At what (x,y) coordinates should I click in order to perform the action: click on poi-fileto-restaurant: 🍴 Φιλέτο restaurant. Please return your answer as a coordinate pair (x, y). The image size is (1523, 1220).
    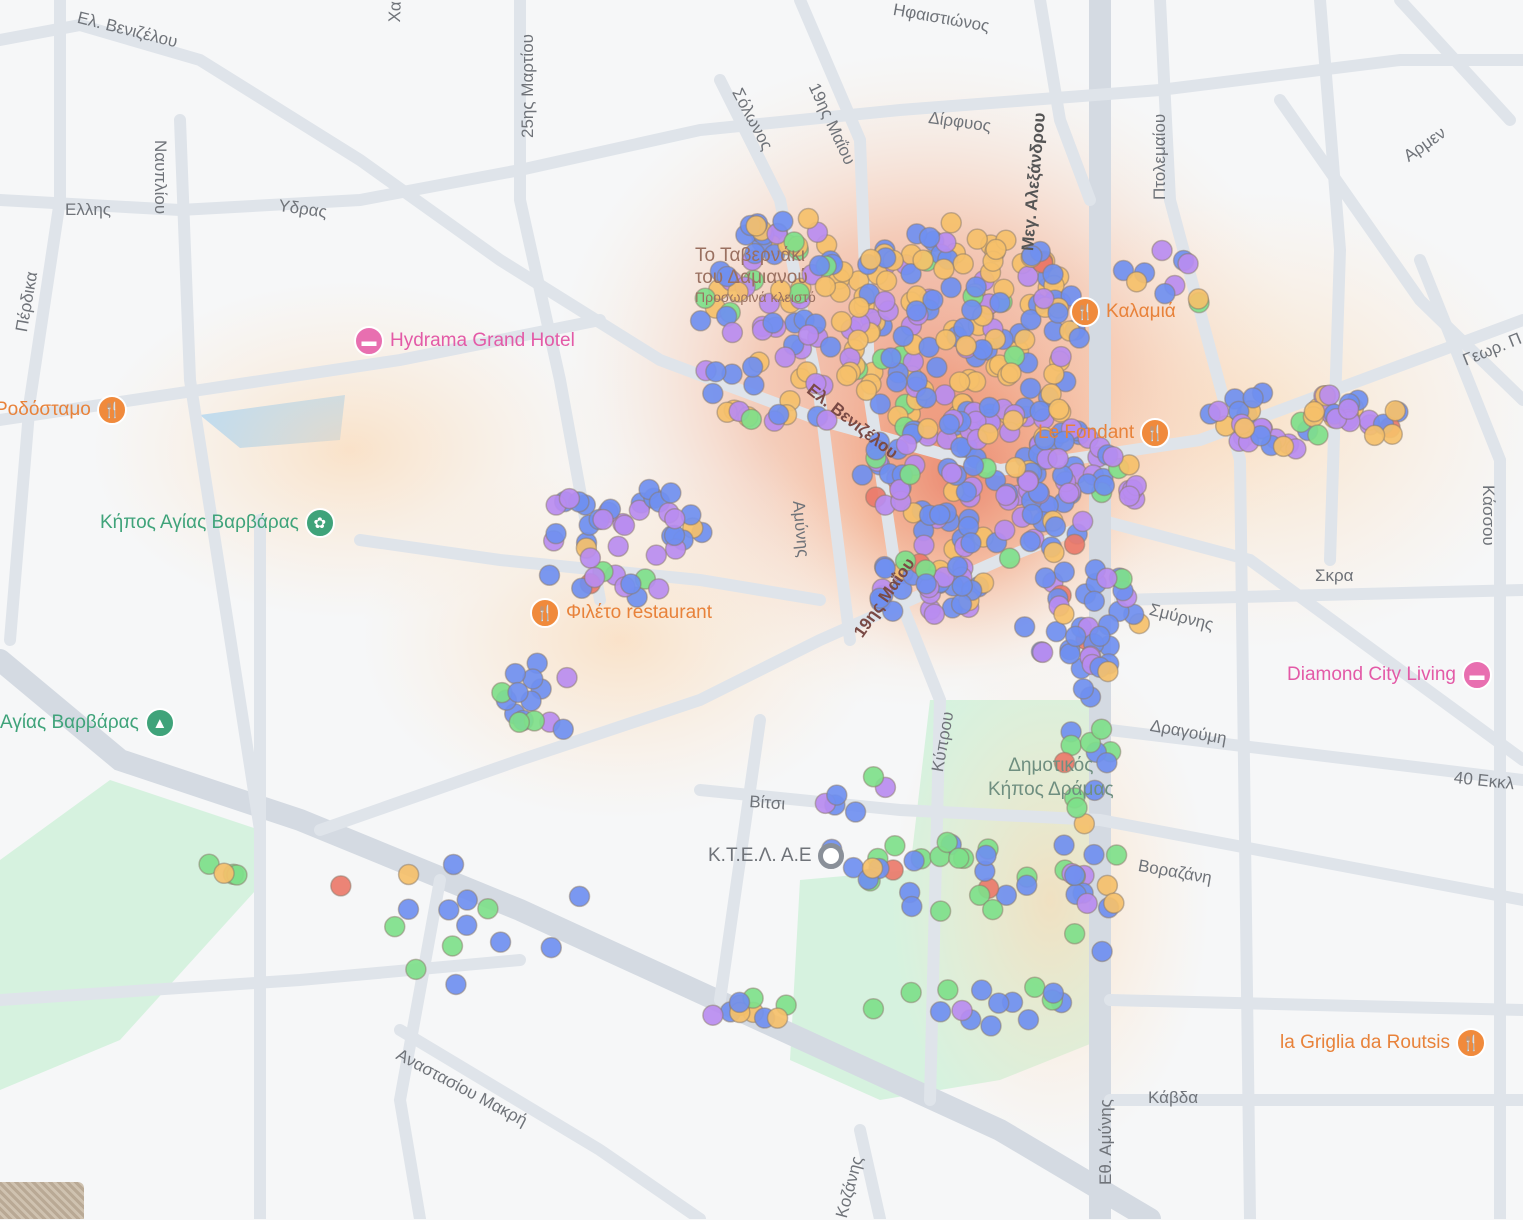
    Looking at the image, I should click on (621, 613).